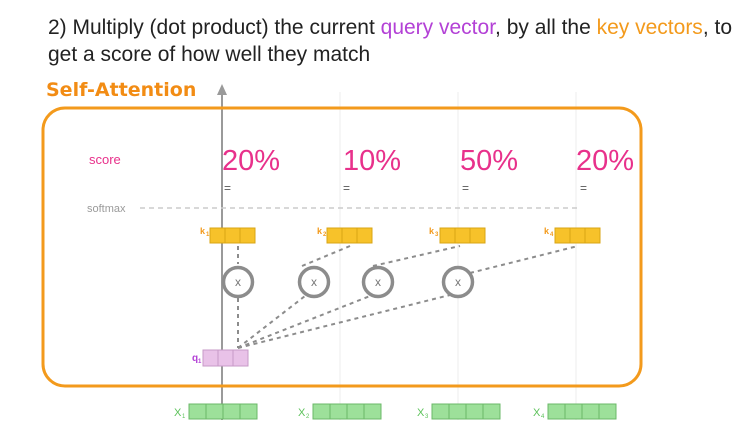 The image size is (749, 438). Describe the element at coordinates (543, 417) in the screenshot. I see `input-subscript: 4` at that location.